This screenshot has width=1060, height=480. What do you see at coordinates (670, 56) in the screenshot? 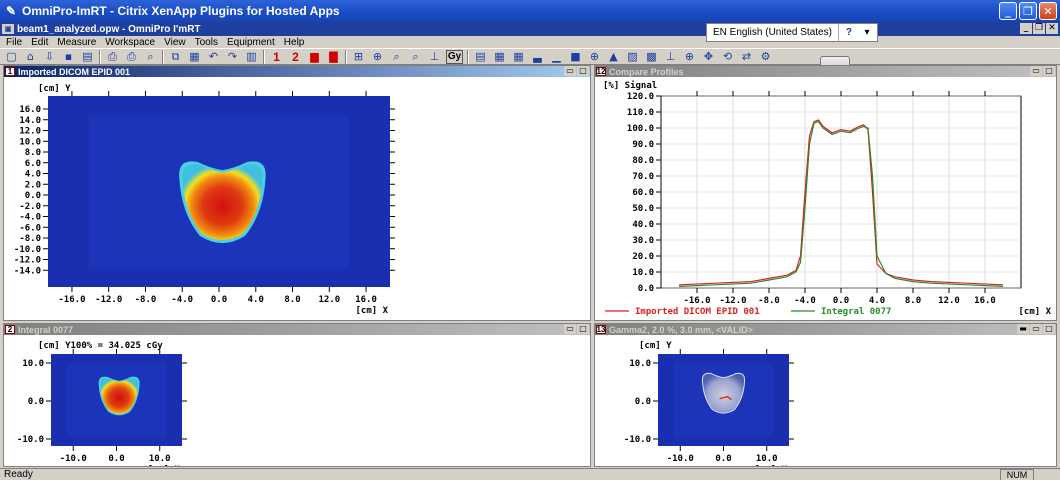
I see `align-icon: ⊥` at bounding box center [670, 56].